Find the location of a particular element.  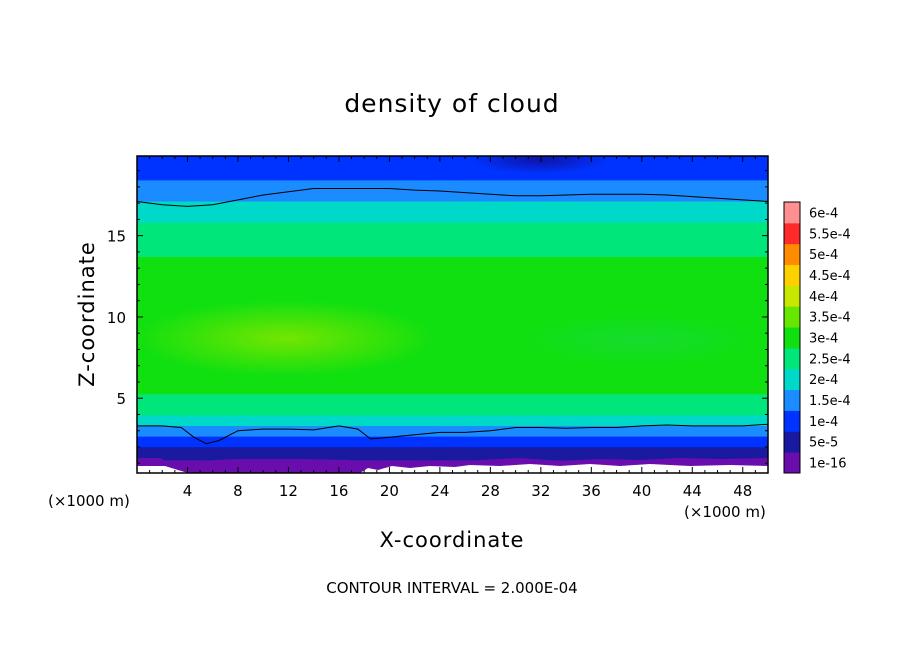

contour-line is located at coordinates (452, 197).